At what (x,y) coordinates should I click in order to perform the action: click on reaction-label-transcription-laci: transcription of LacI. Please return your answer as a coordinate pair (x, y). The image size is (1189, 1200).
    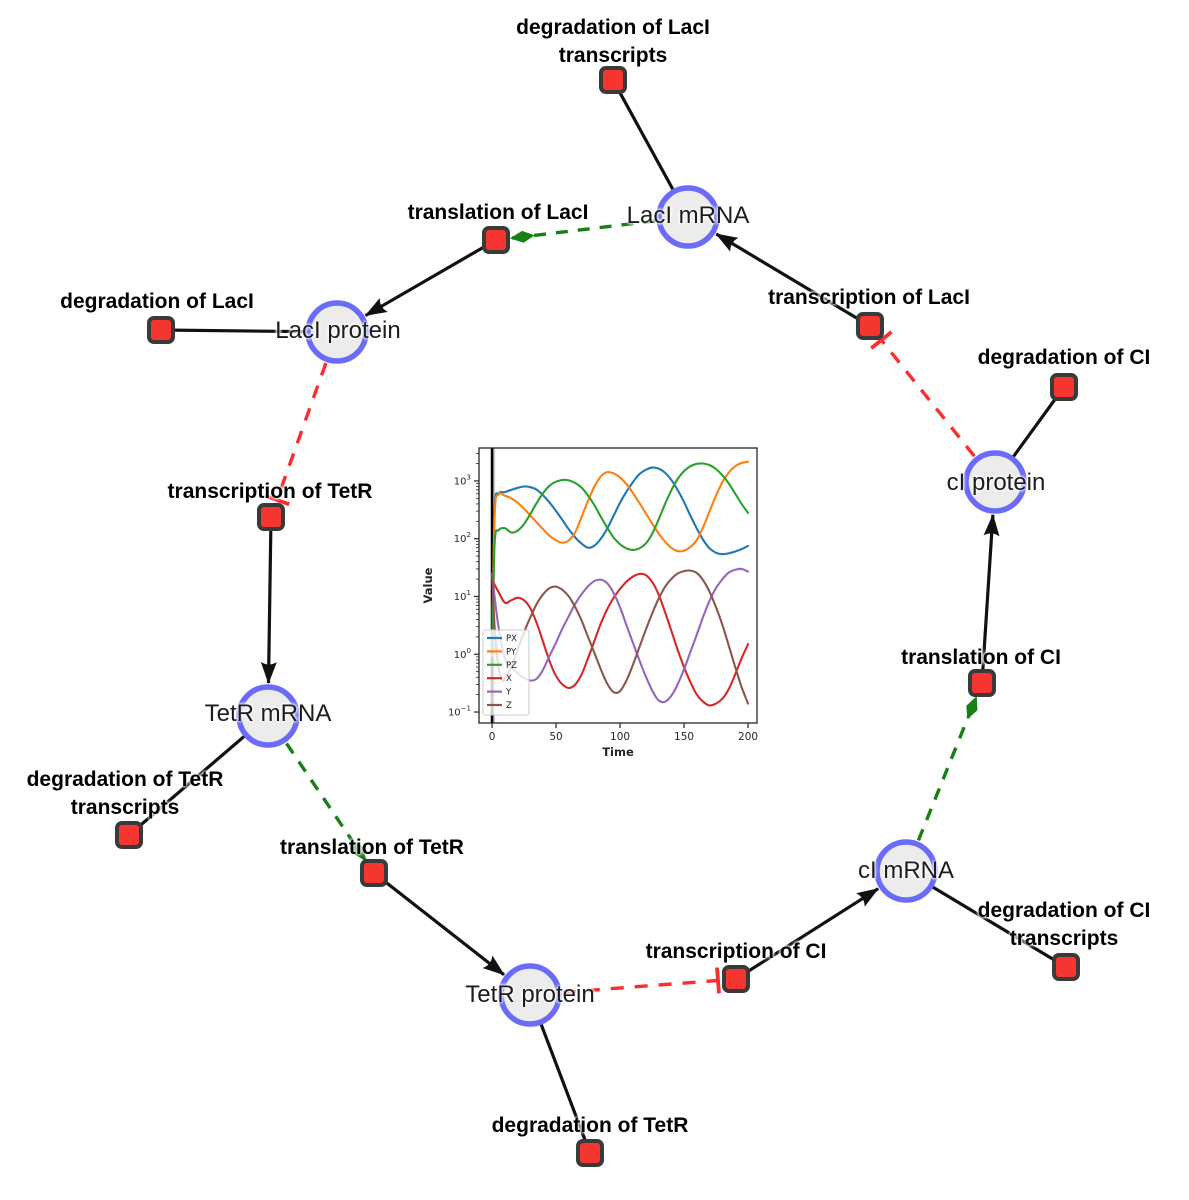
    Looking at the image, I should click on (869, 297).